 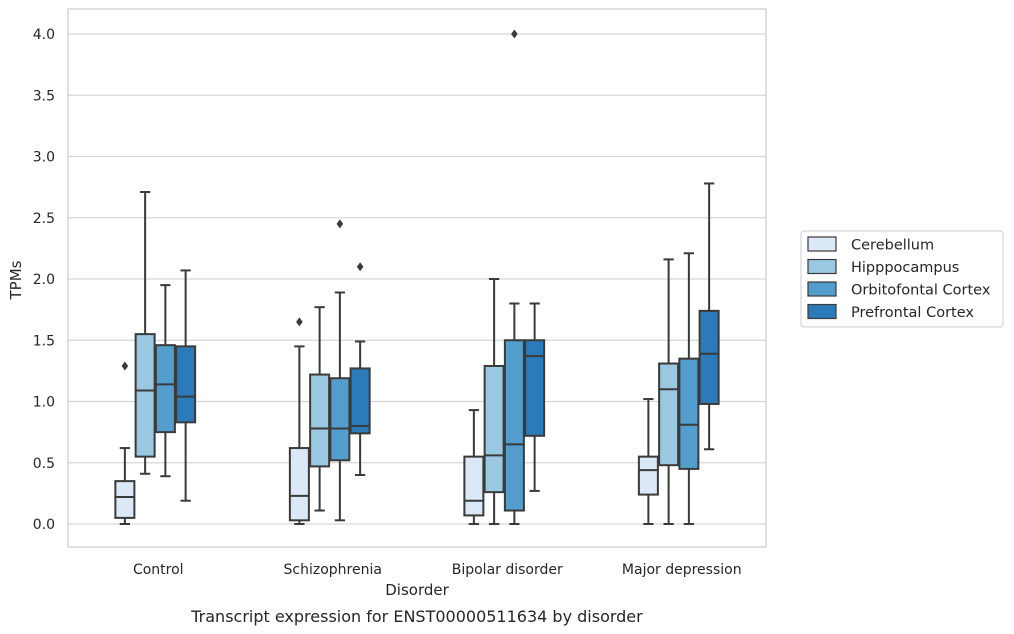 What do you see at coordinates (16, 280) in the screenshot?
I see `y-axis-label: TPMs` at bounding box center [16, 280].